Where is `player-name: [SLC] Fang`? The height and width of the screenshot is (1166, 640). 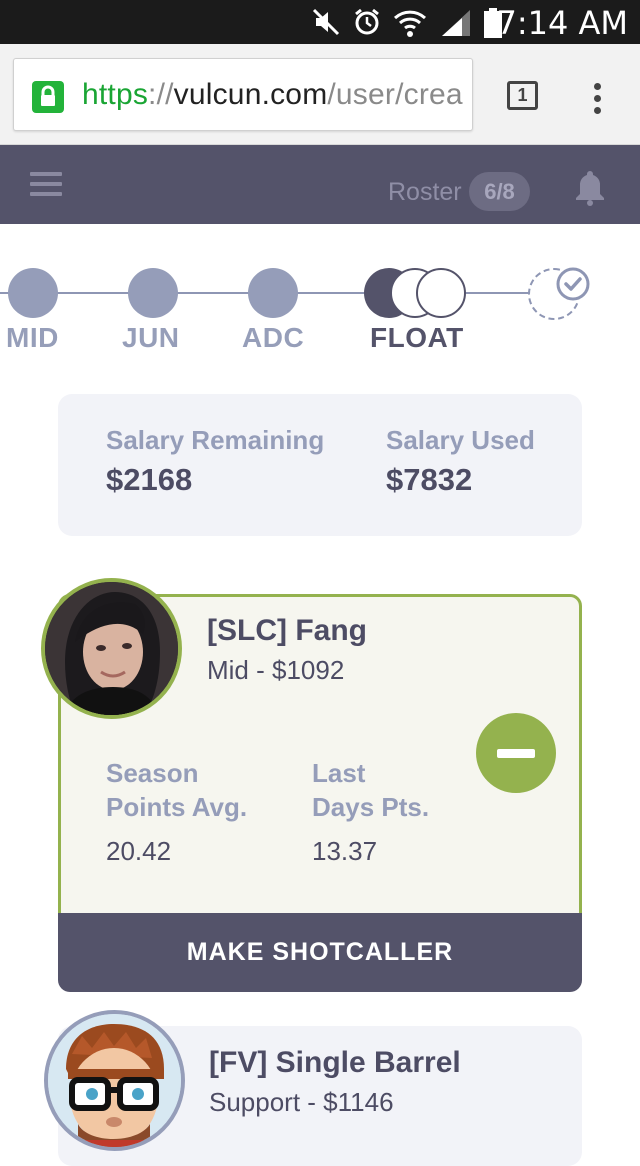 player-name: [SLC] Fang is located at coordinates (287, 631).